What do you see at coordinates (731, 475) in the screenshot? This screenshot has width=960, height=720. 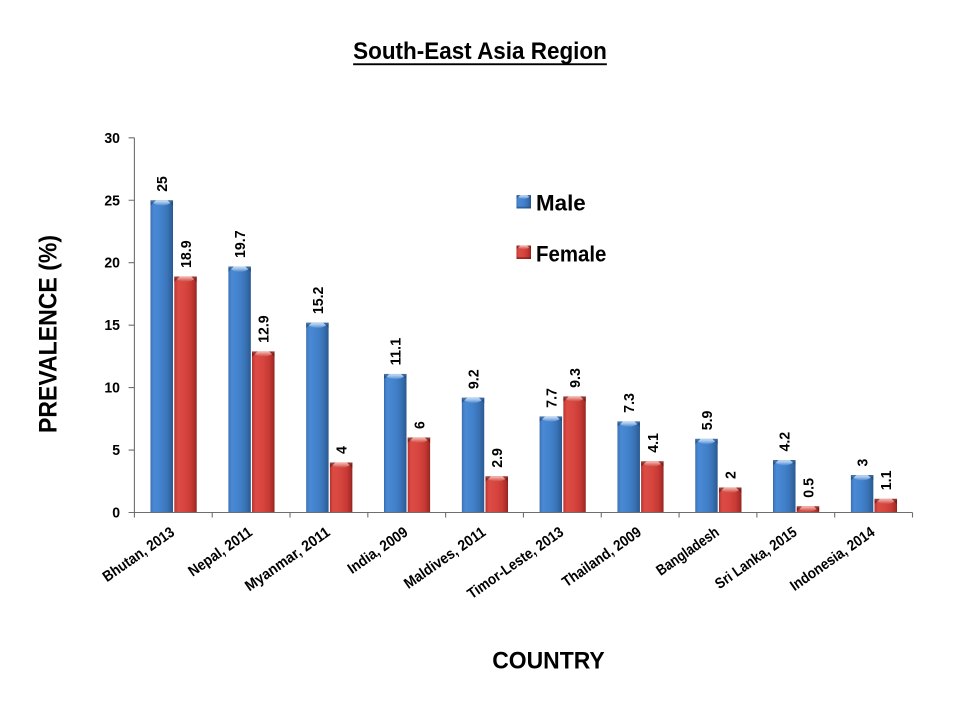 I see `svg-text: 2` at bounding box center [731, 475].